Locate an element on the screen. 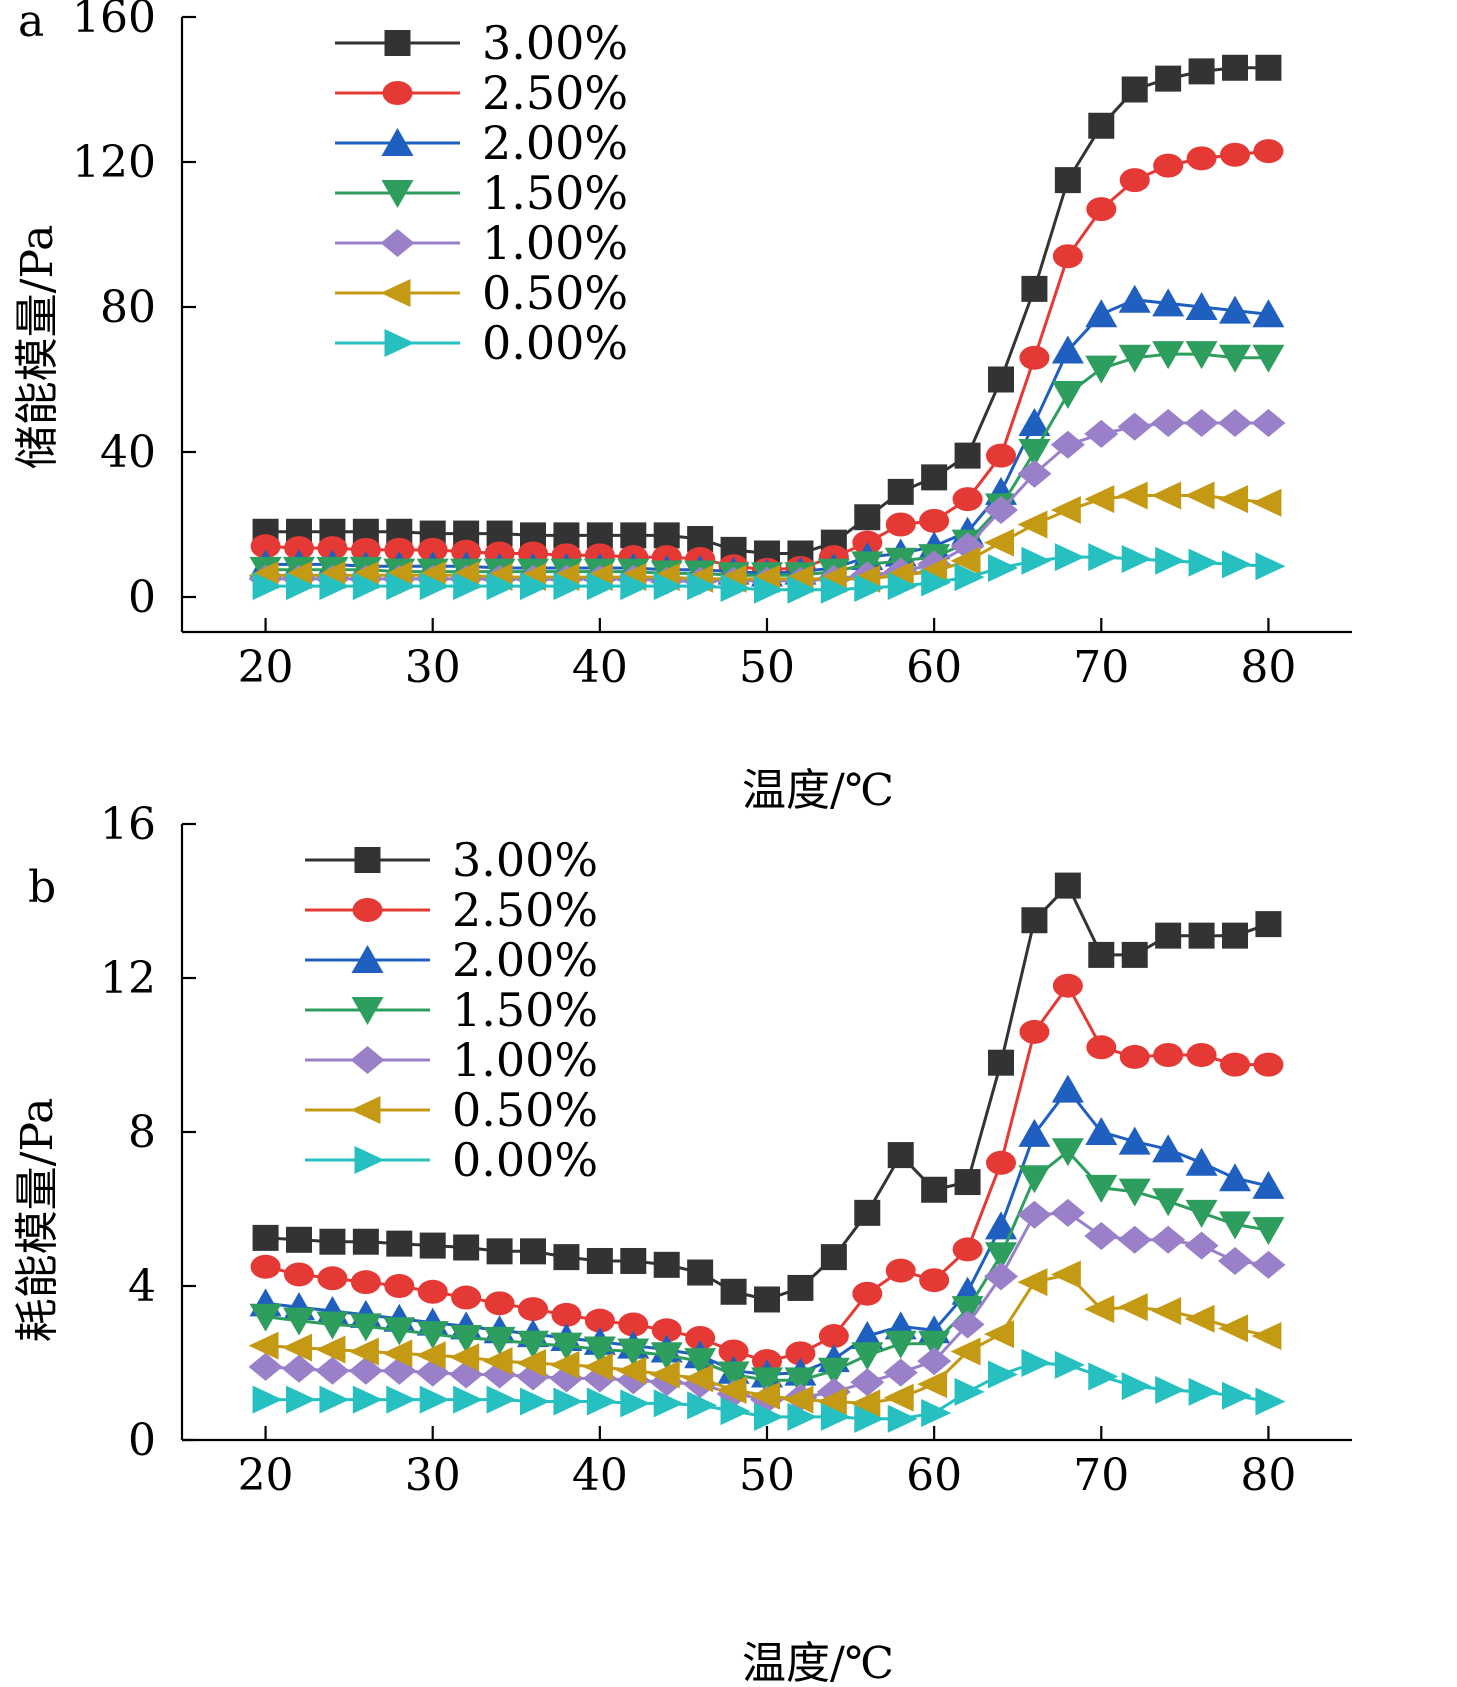  series-line is located at coordinates (767, 1265).